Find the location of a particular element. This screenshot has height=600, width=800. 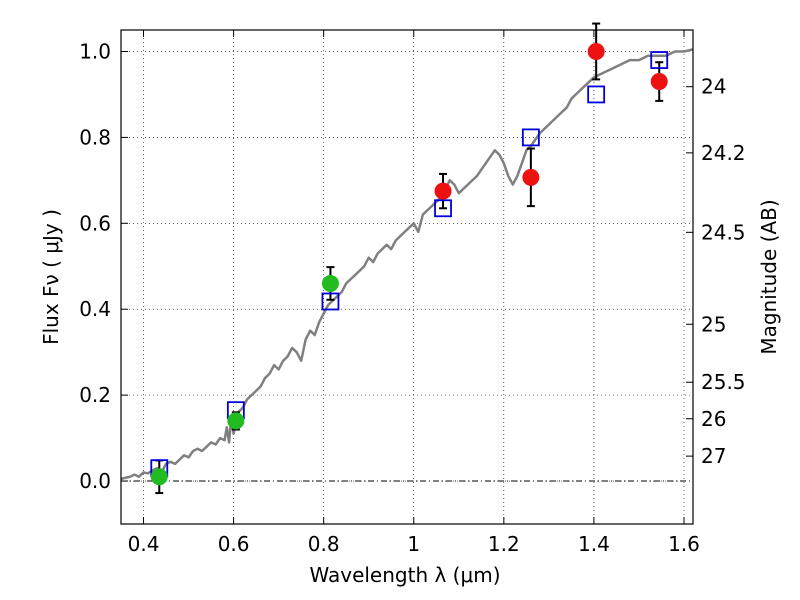

y-tick-label: 0.4 is located at coordinates (95, 309).